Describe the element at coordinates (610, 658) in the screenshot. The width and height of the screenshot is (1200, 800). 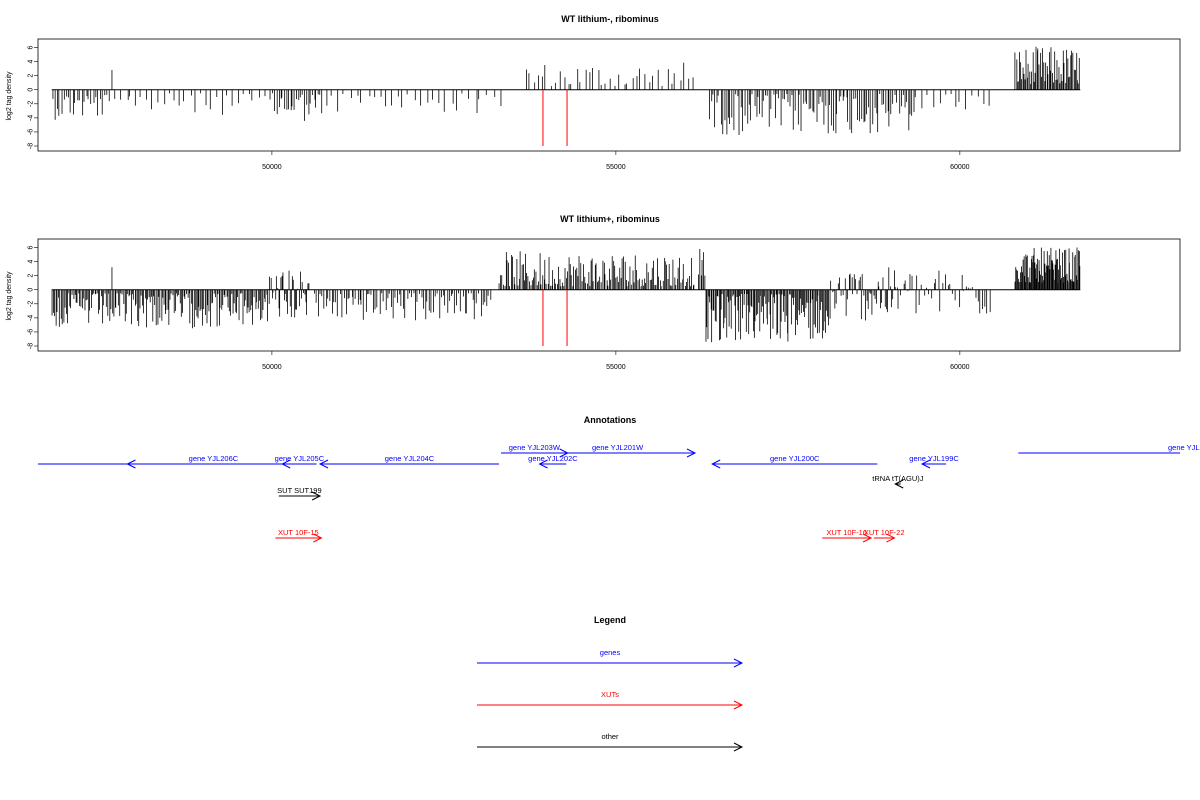
I see `legend-item: genes` at that location.